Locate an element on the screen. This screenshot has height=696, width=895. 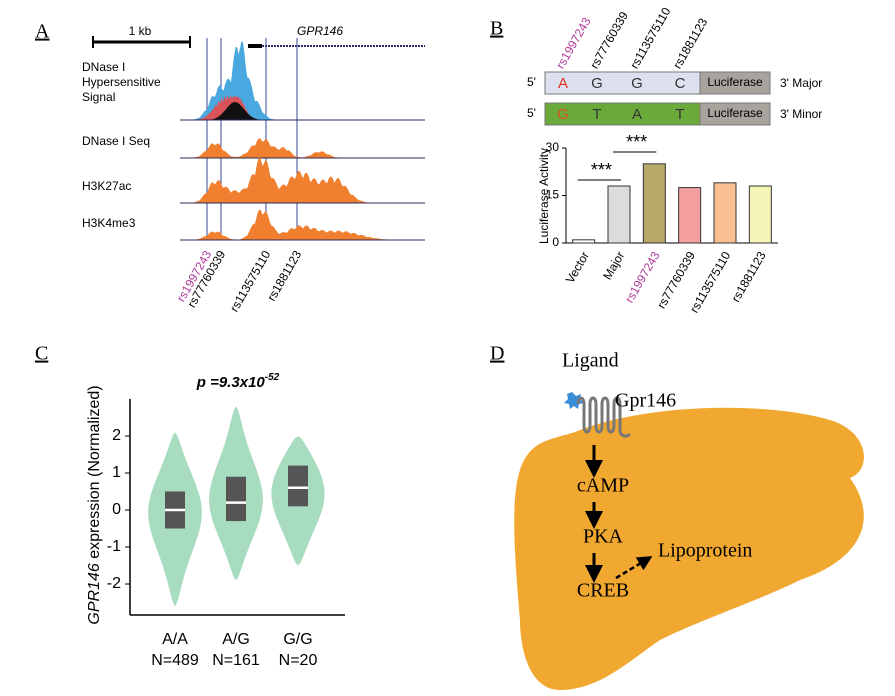
track-label: Hypersensitive is located at coordinates (121, 82).